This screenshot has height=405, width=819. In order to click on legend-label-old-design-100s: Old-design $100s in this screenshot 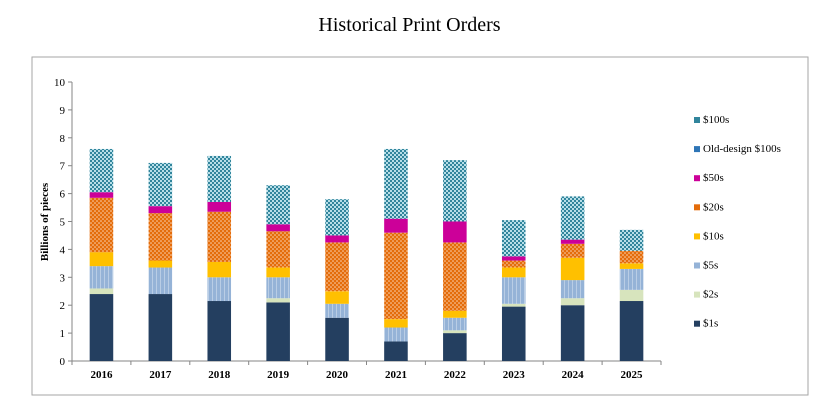, I will do `click(742, 149)`.